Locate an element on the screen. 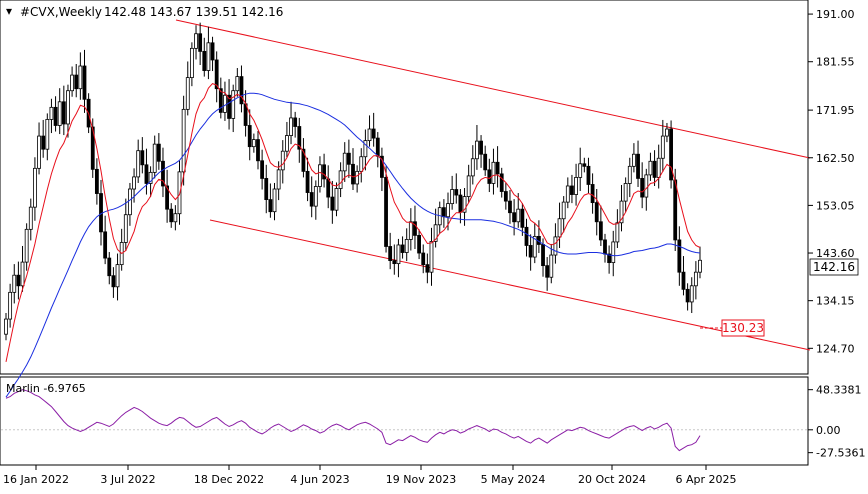 Image resolution: width=868 pixels, height=494 pixels. current-price-badge is located at coordinates (834, 267).